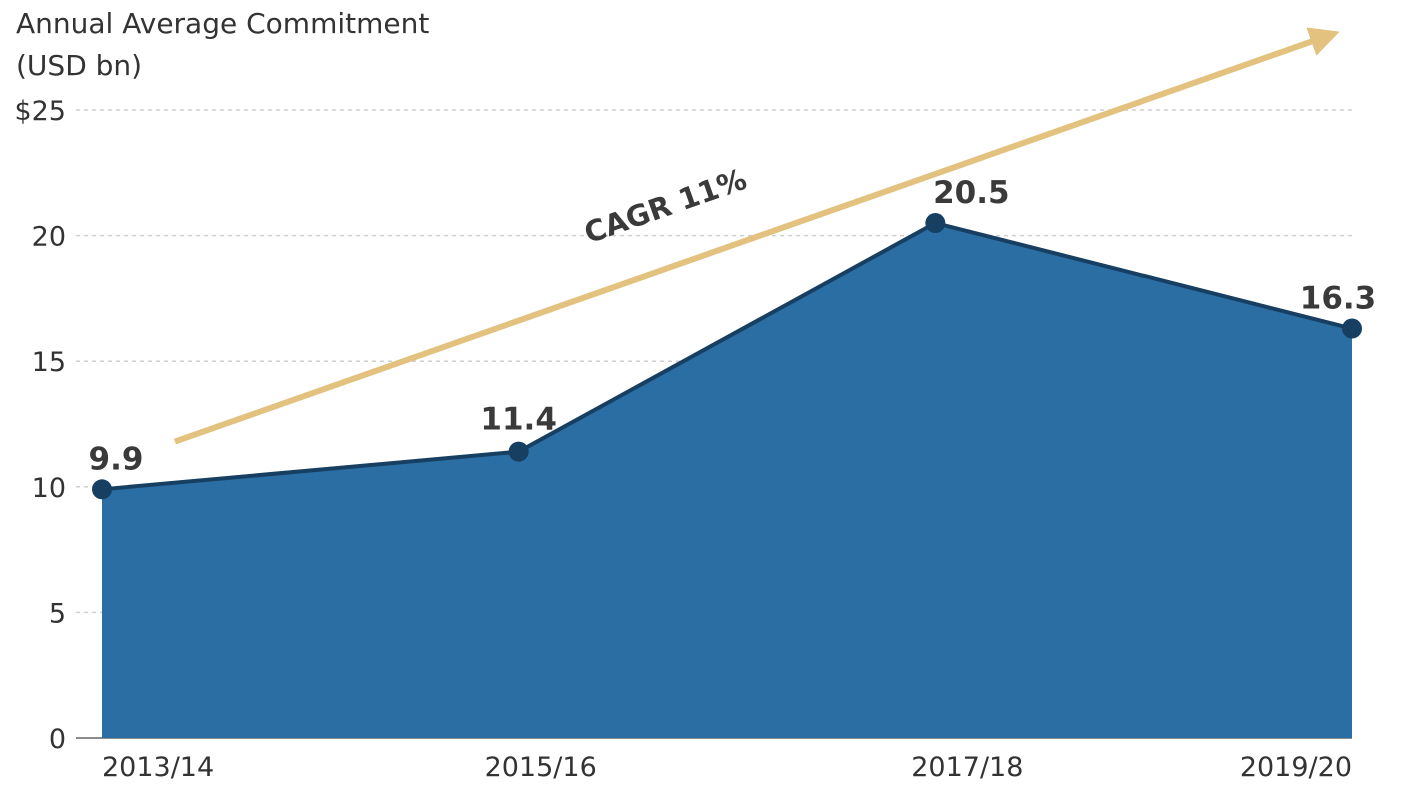 The image size is (1416, 808). Describe the element at coordinates (518, 420) in the screenshot. I see `data-label: 11.4` at that location.